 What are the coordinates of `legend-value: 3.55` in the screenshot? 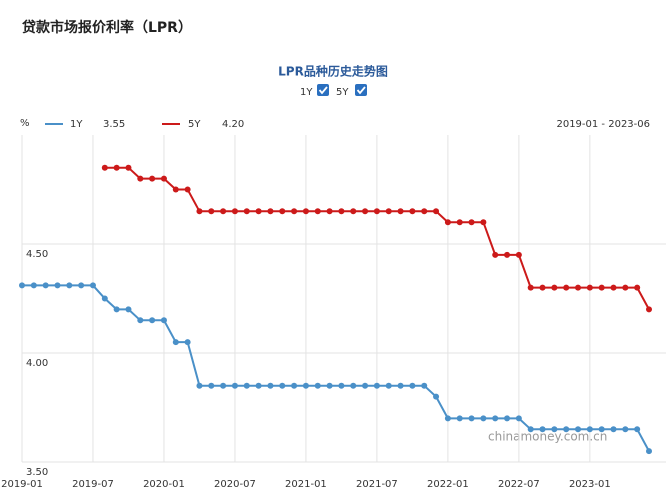 It's located at (114, 124).